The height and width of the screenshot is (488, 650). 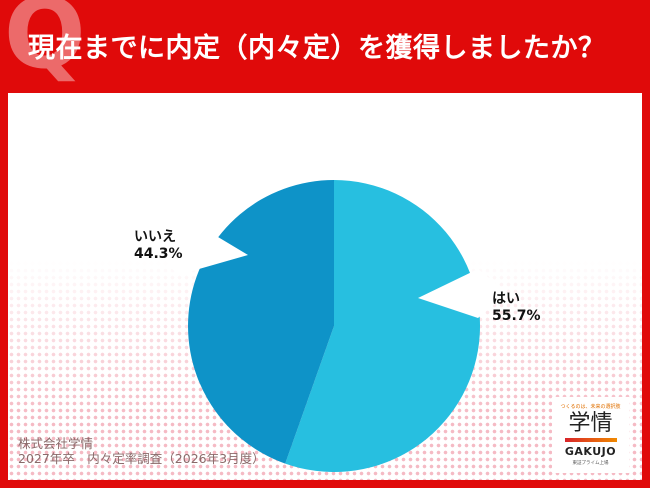 I want to click on label-yes-pct: 55.7%, so click(x=516, y=316).